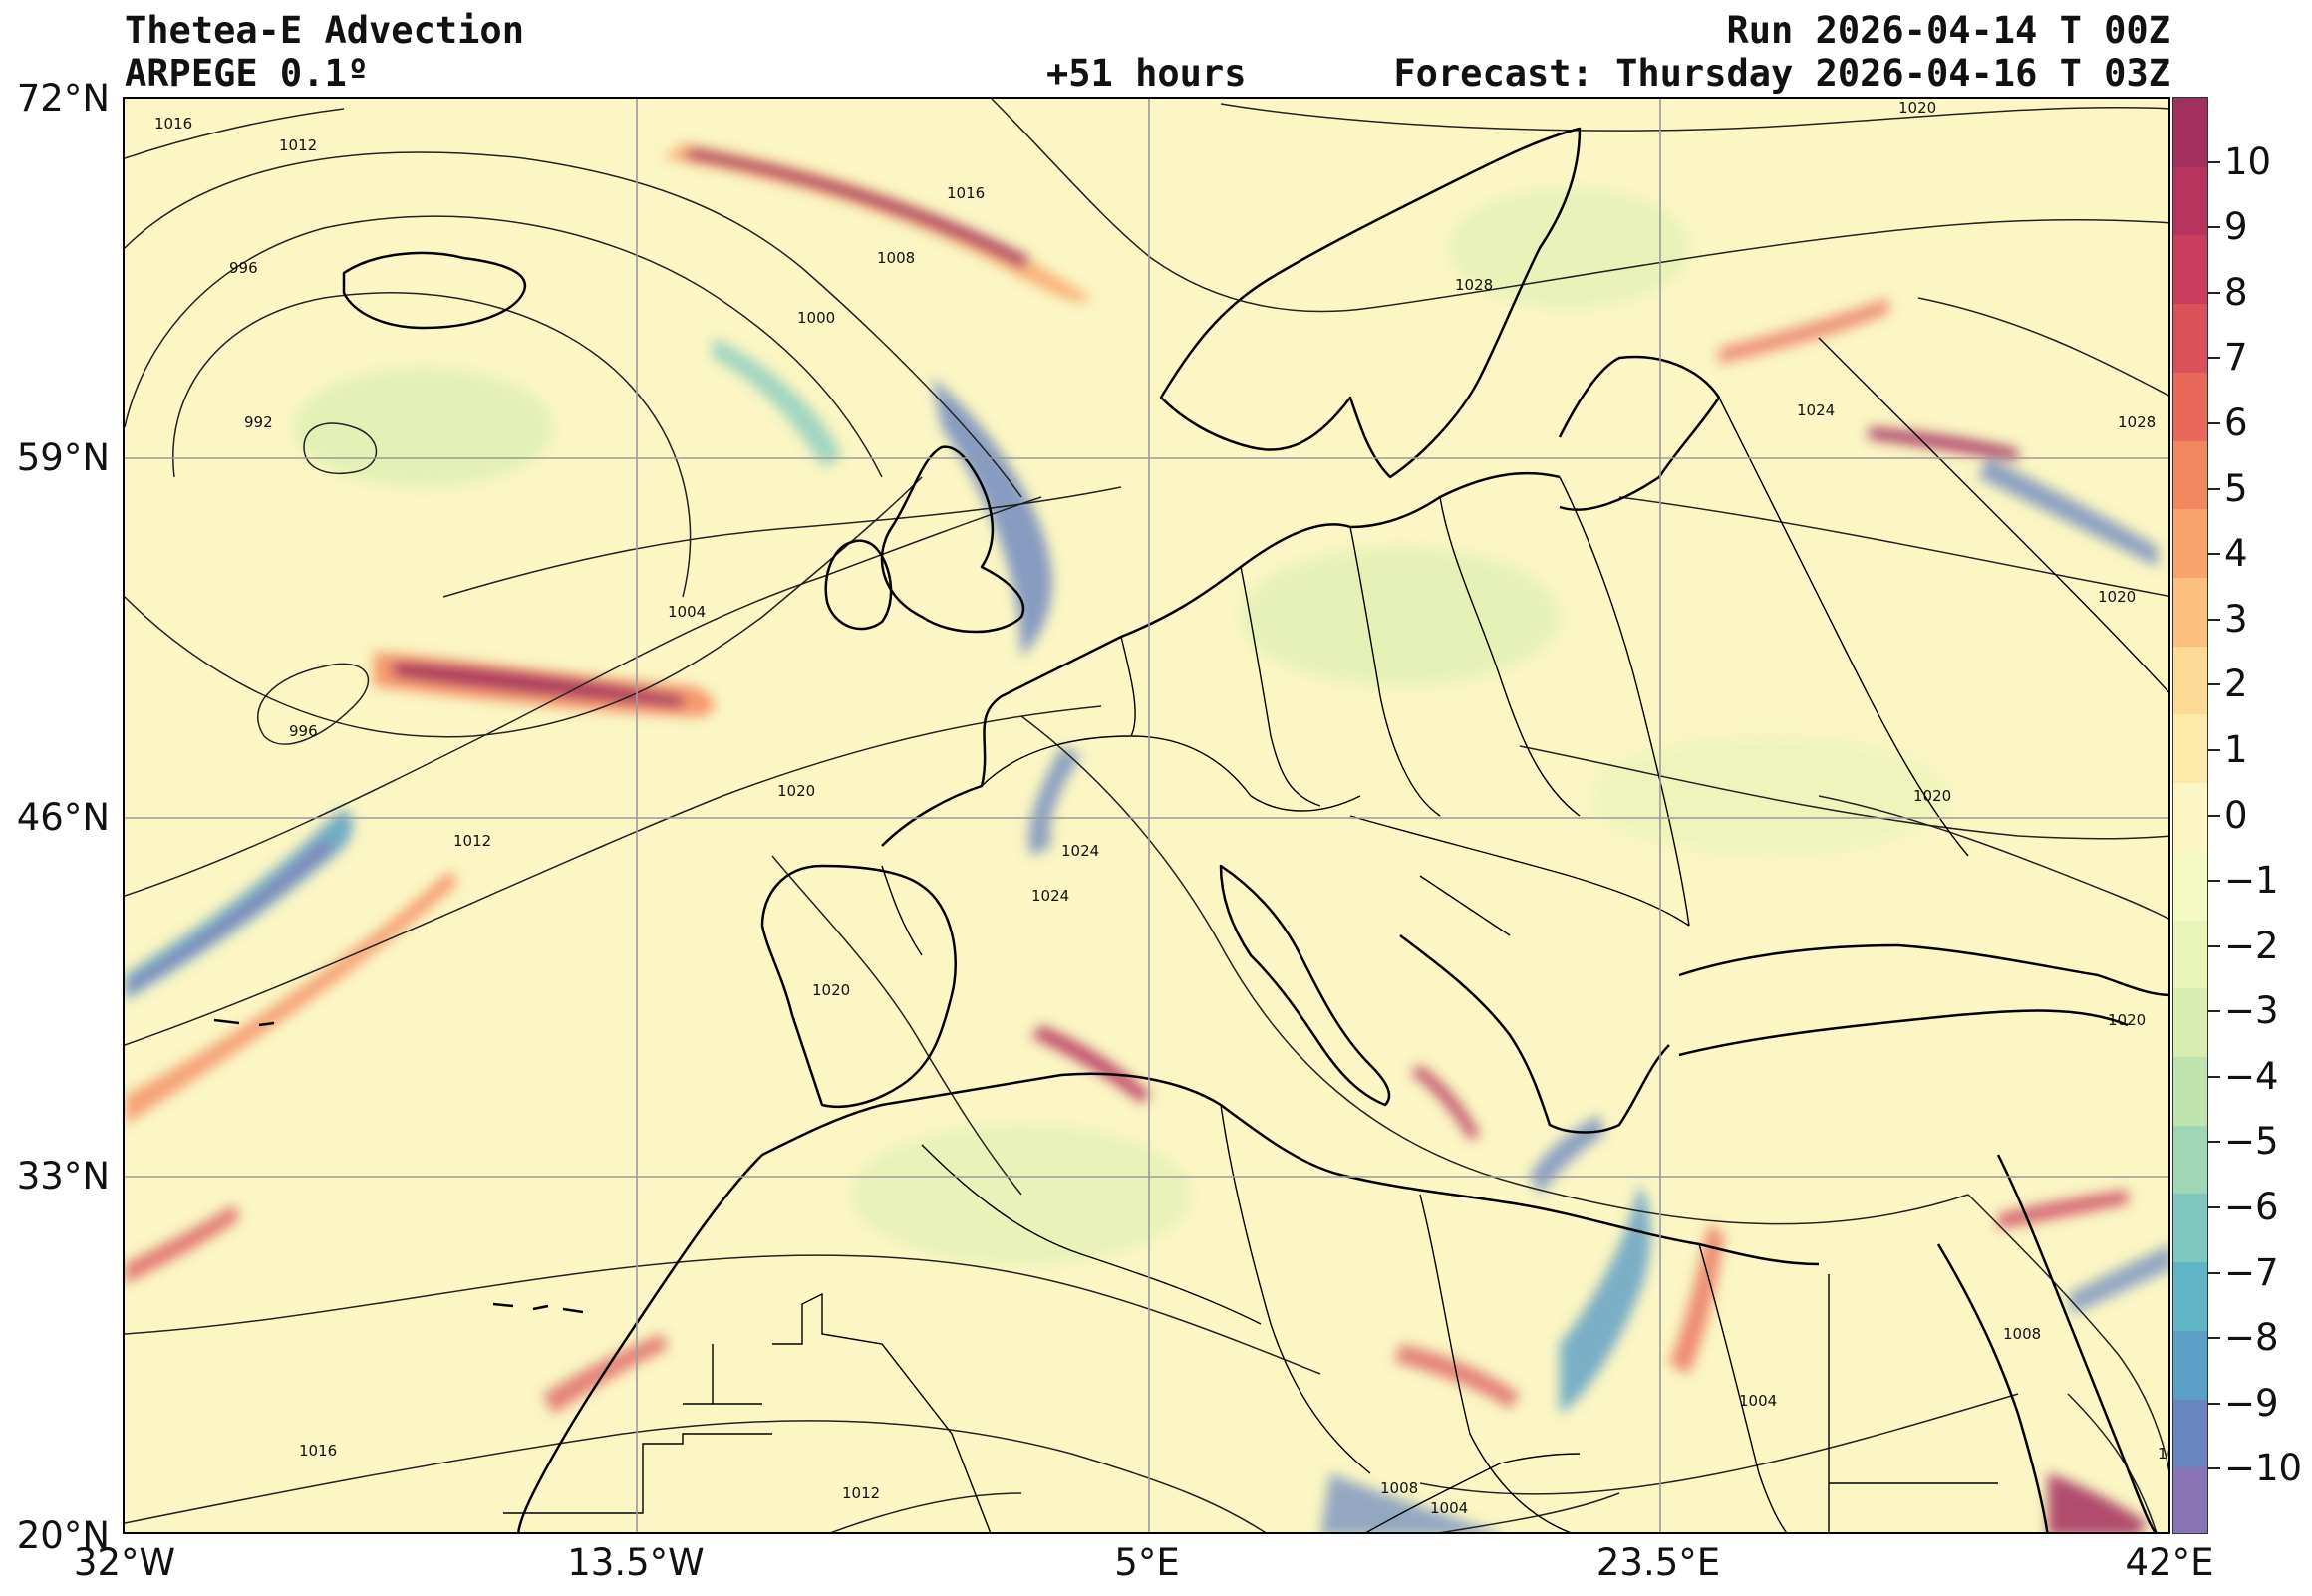 This screenshot has width=2312, height=1596. I want to click on coastline-west-africa, so click(640, 1343).